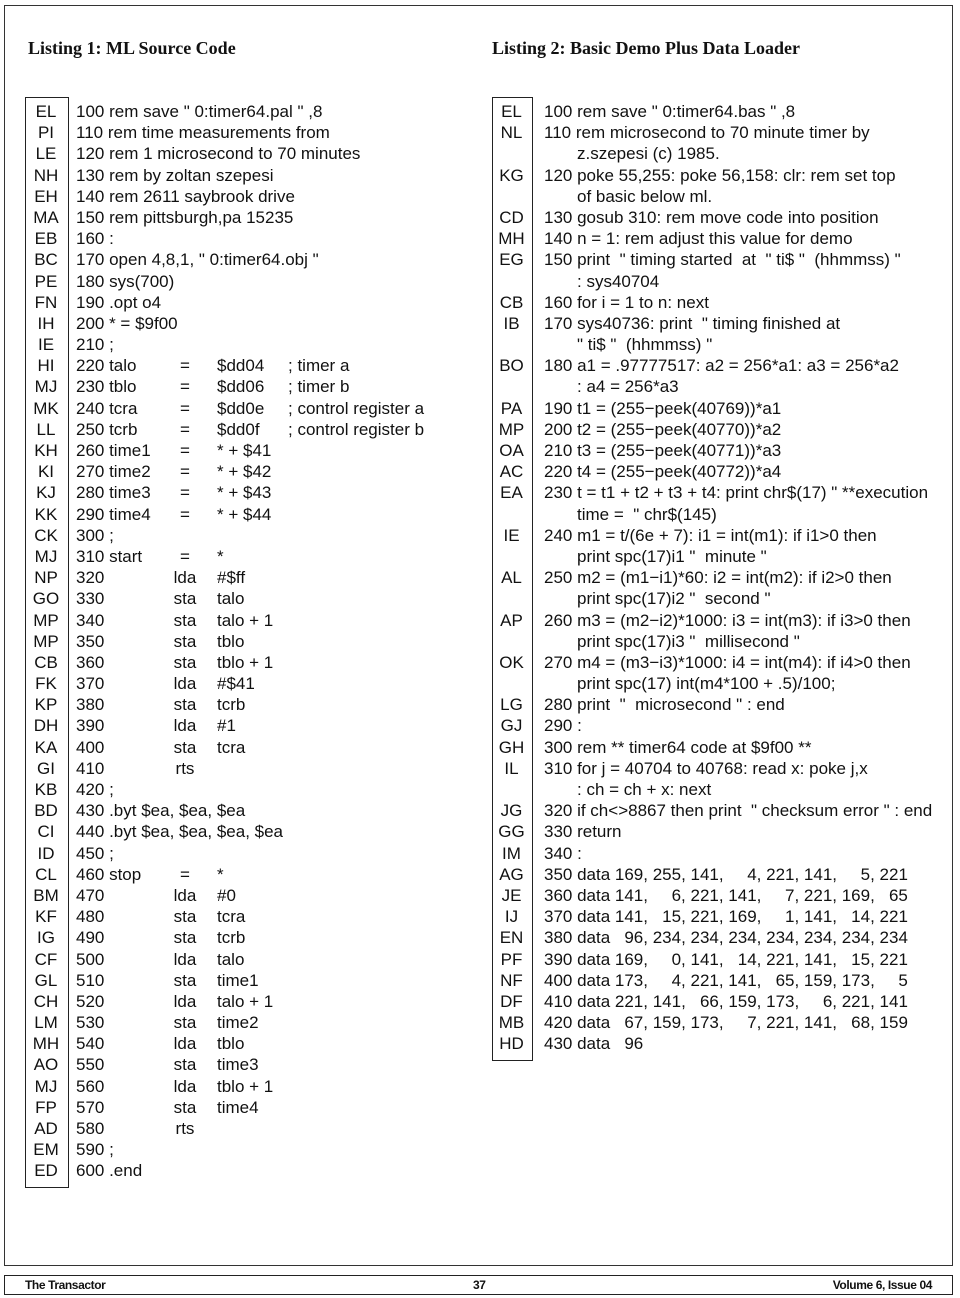 This screenshot has height=1298, width=960. Describe the element at coordinates (90, 747) in the screenshot. I see `line-text: 400` at that location.